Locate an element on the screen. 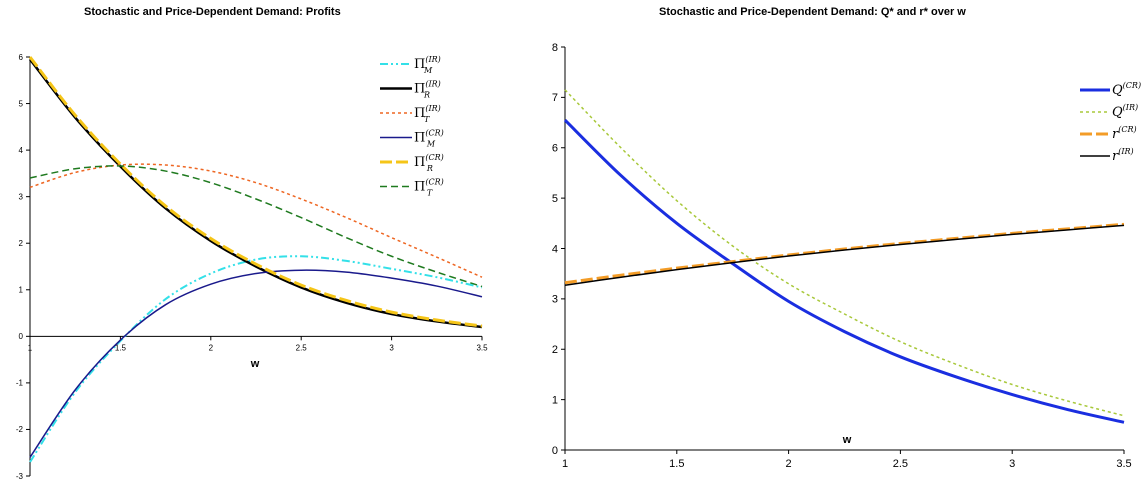 Image resolution: width=1144 pixels, height=485 pixels. y-tick-label: -3 is located at coordinates (20, 476).